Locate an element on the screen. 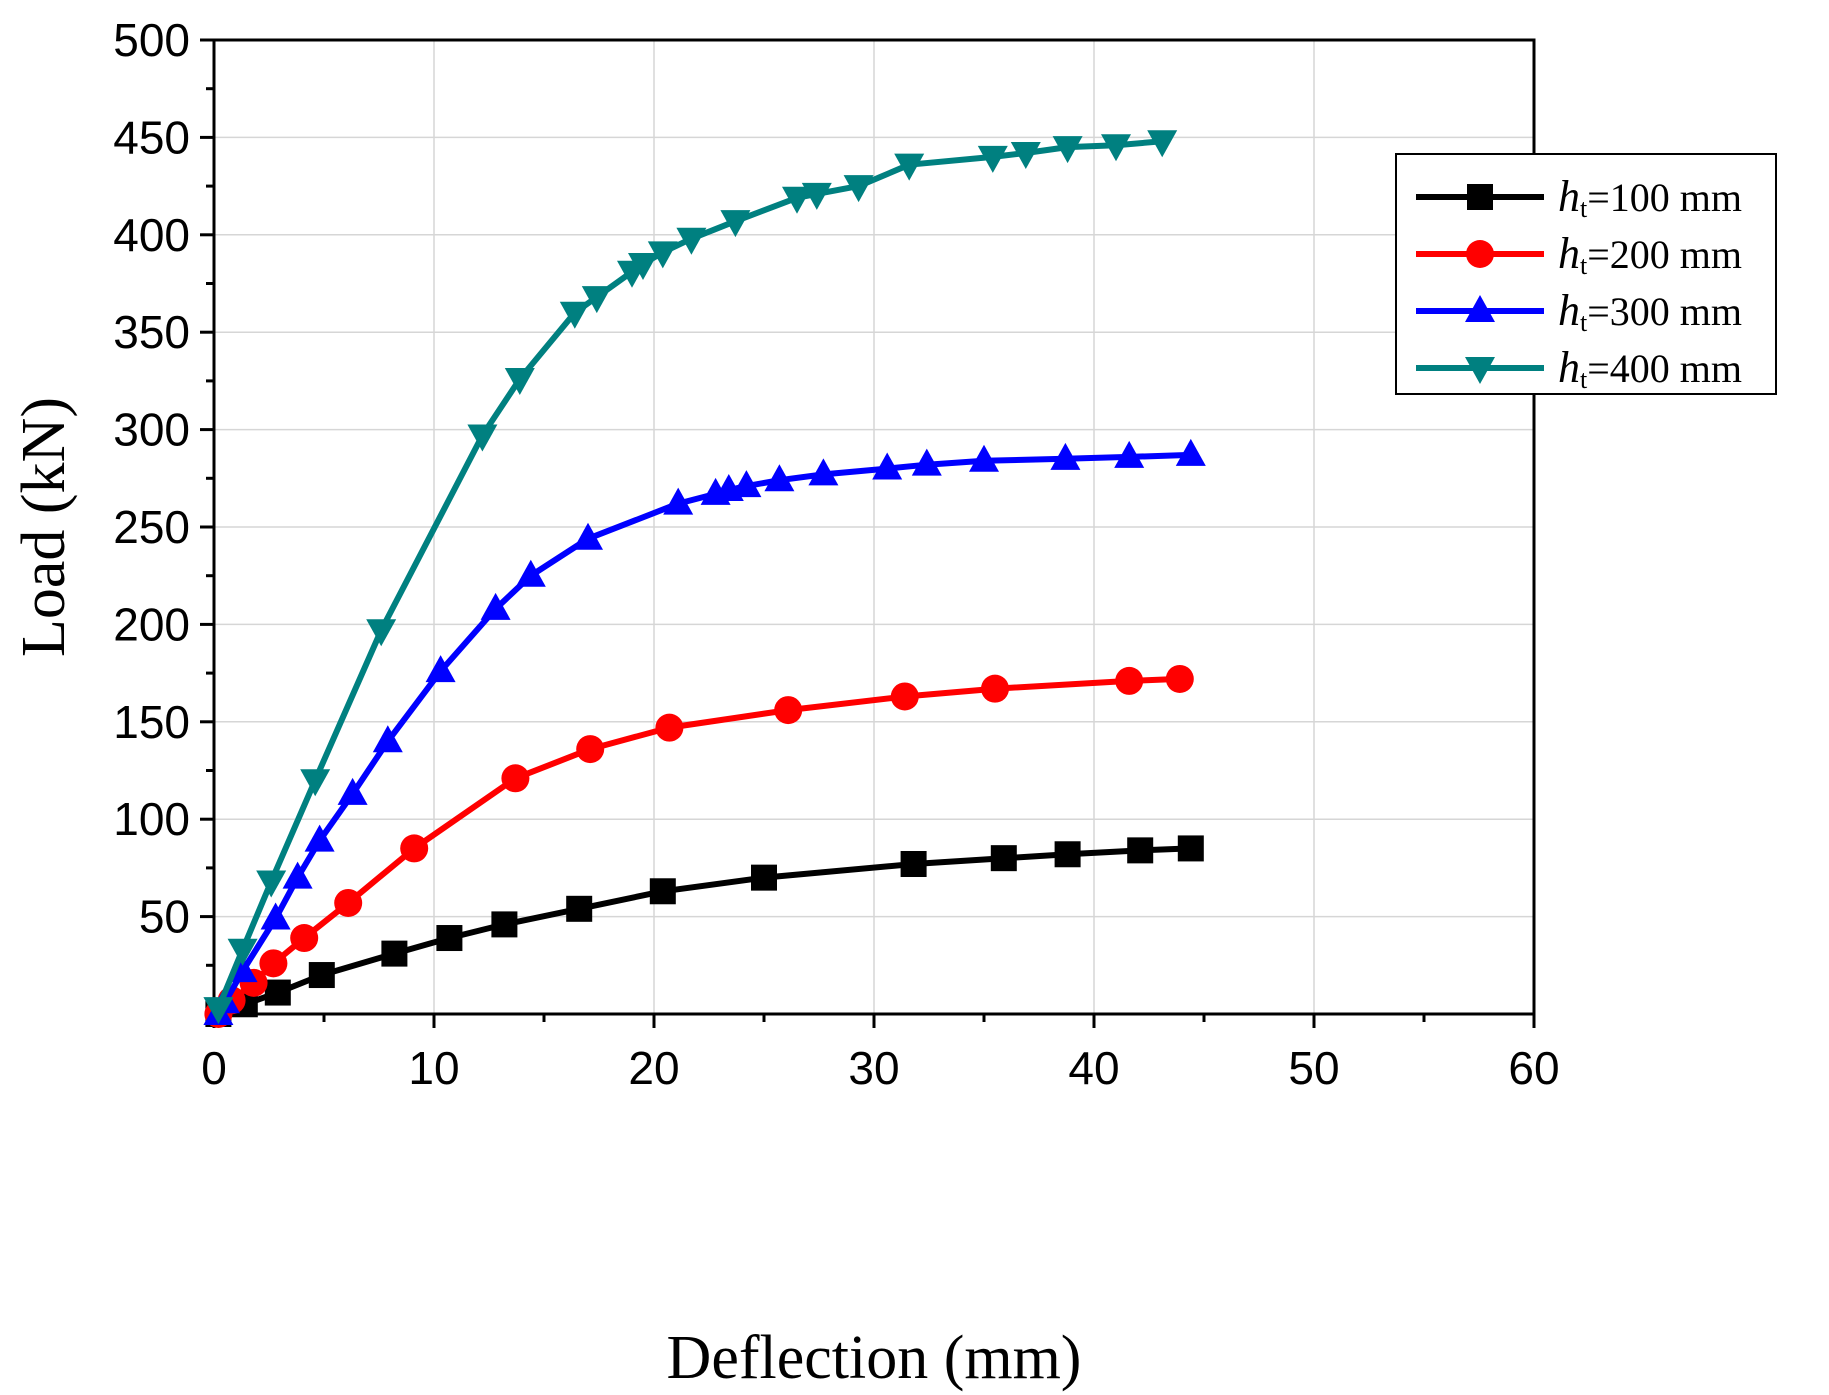 The width and height of the screenshot is (1829, 1395). y-tick-label: 150 is located at coordinates (151, 722).